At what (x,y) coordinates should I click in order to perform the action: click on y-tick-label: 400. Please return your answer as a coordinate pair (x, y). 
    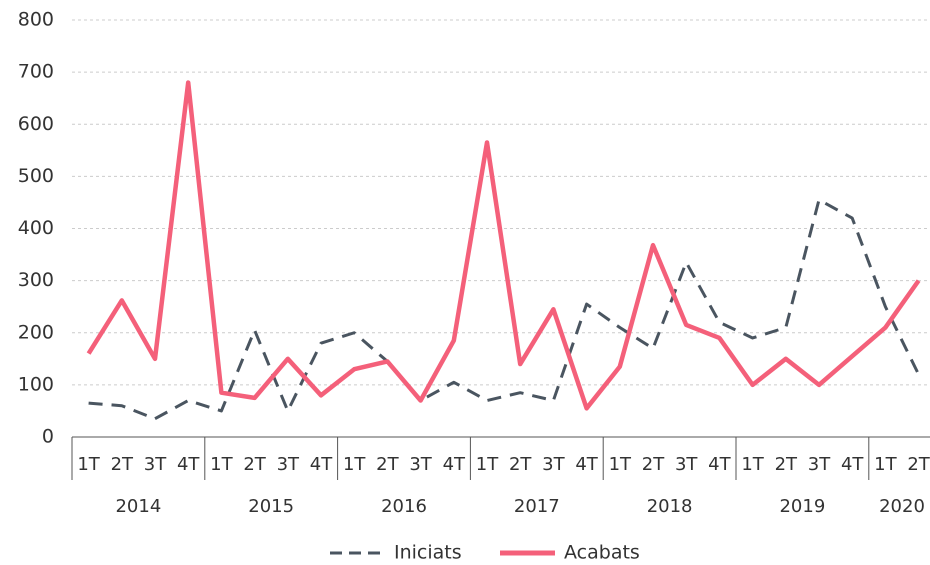
    Looking at the image, I should click on (36, 228).